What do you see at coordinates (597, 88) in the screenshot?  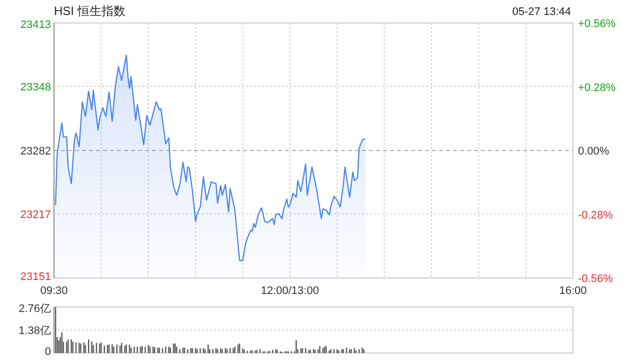 I see `y2-tick-label: +0.28%` at bounding box center [597, 88].